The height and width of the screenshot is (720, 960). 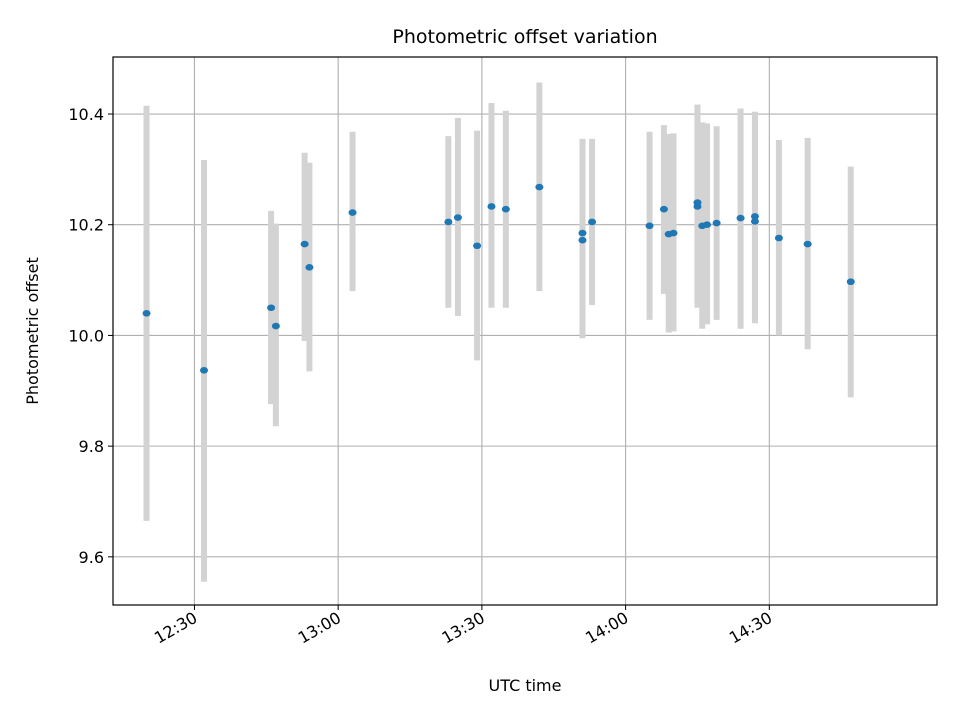 What do you see at coordinates (91, 446) in the screenshot?
I see `y-tick-label: 9.8` at bounding box center [91, 446].